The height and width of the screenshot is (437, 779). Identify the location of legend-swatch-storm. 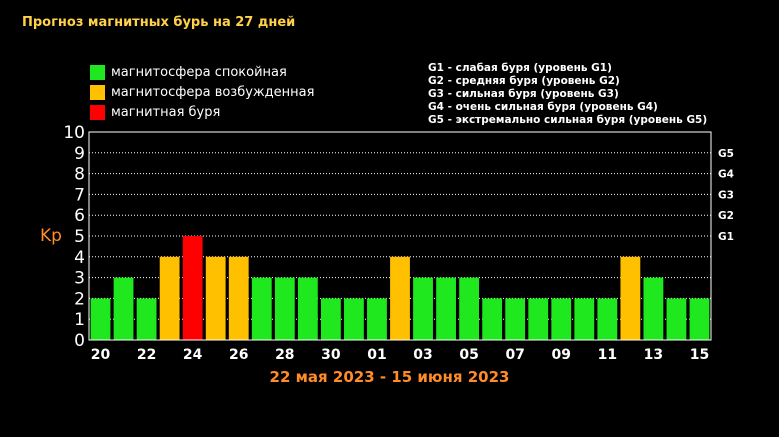
(97, 112).